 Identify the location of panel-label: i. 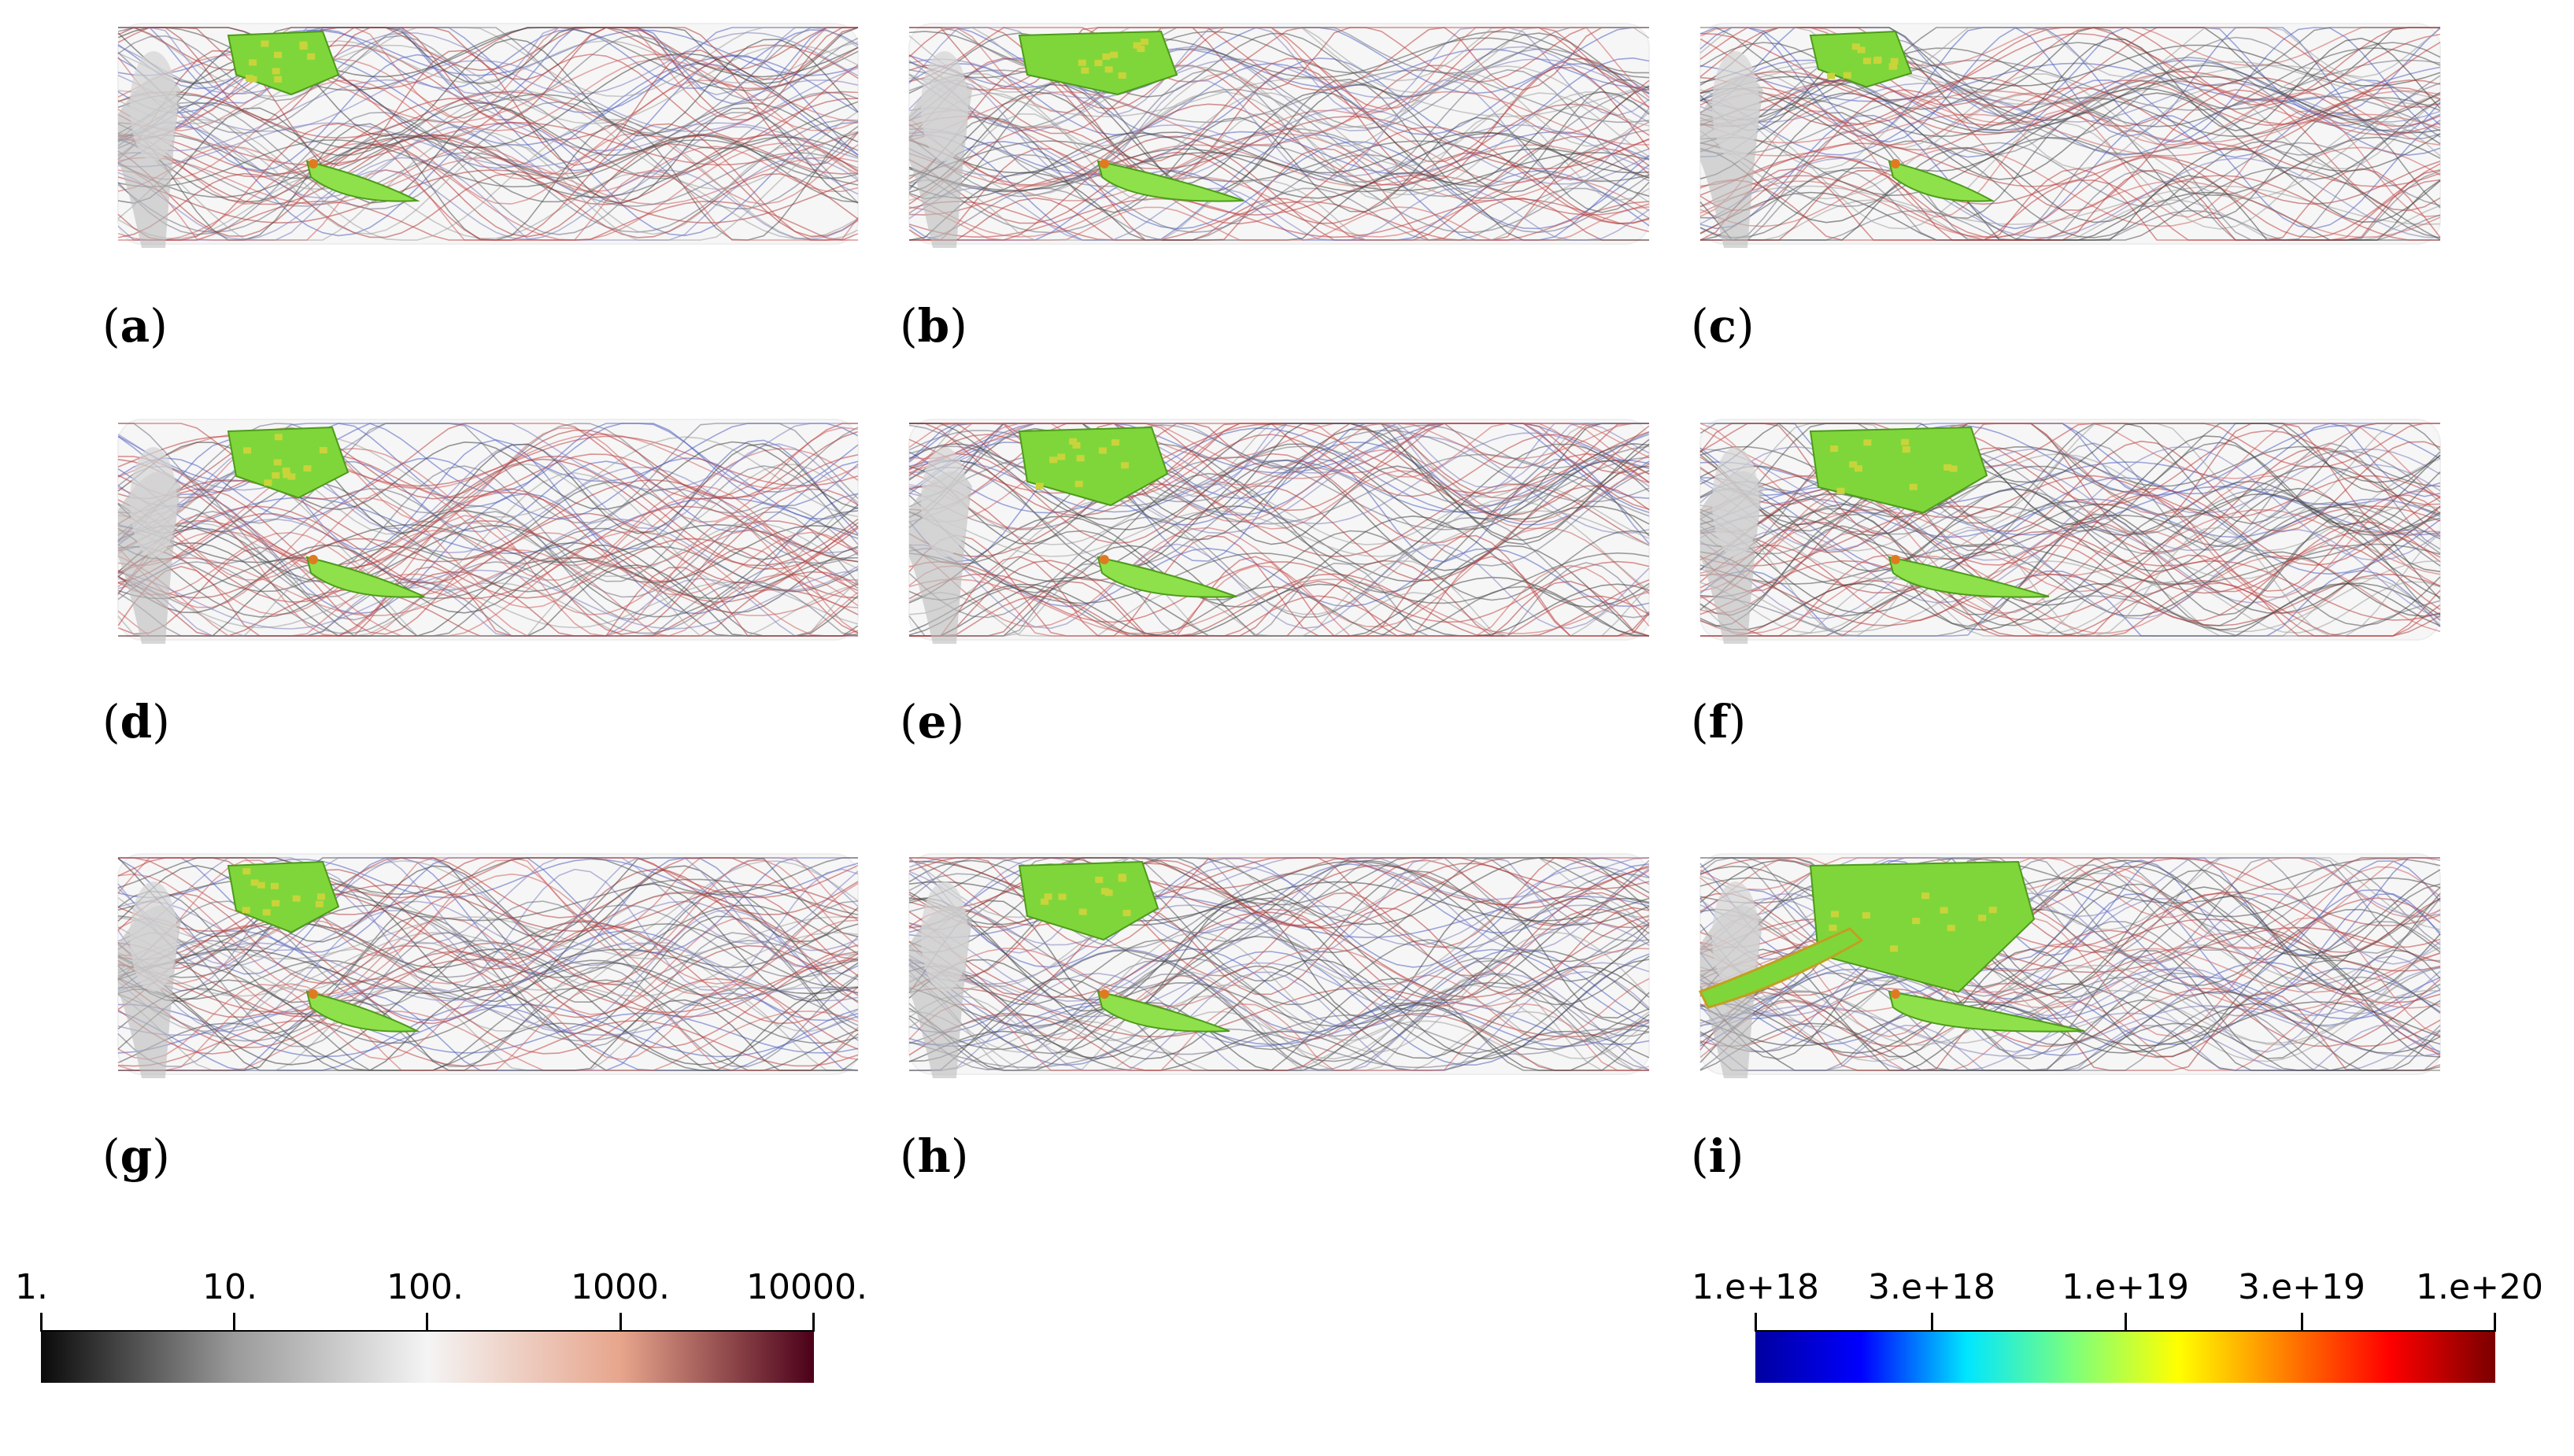
(1717, 1156).